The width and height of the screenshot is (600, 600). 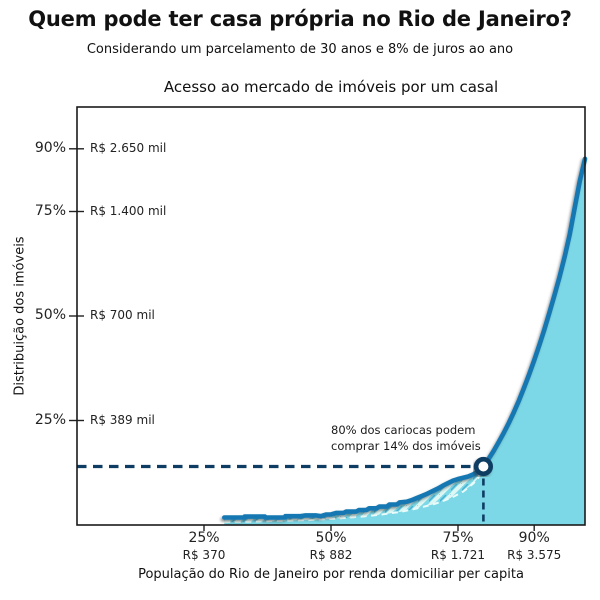 I want to click on x-tick-value-label: R$ 882, so click(x=331, y=555).